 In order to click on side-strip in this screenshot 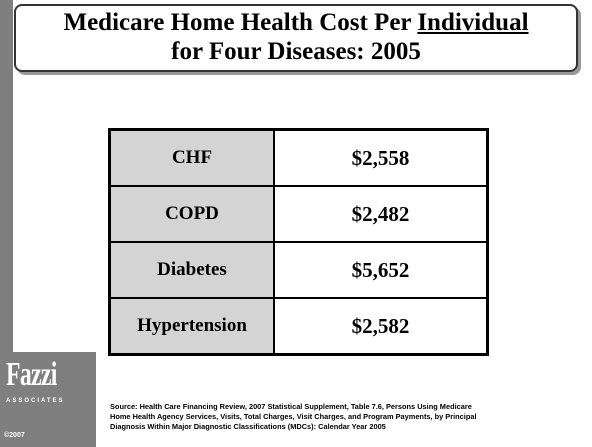, I will do `click(6, 223)`.